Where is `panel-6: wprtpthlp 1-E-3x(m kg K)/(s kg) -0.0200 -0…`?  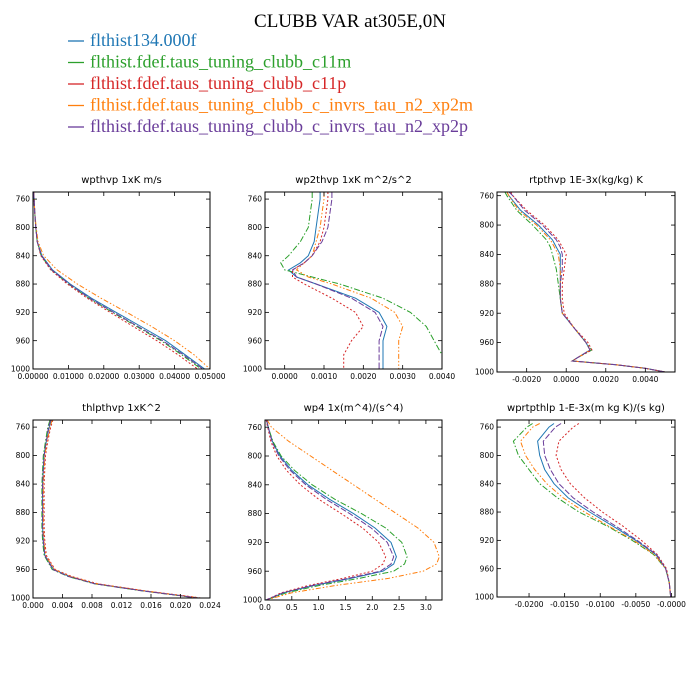 panel-6: wprtpthlp 1-E-3x(m kg K)/(s kg) -0.0200 -0… is located at coordinates (580, 506).